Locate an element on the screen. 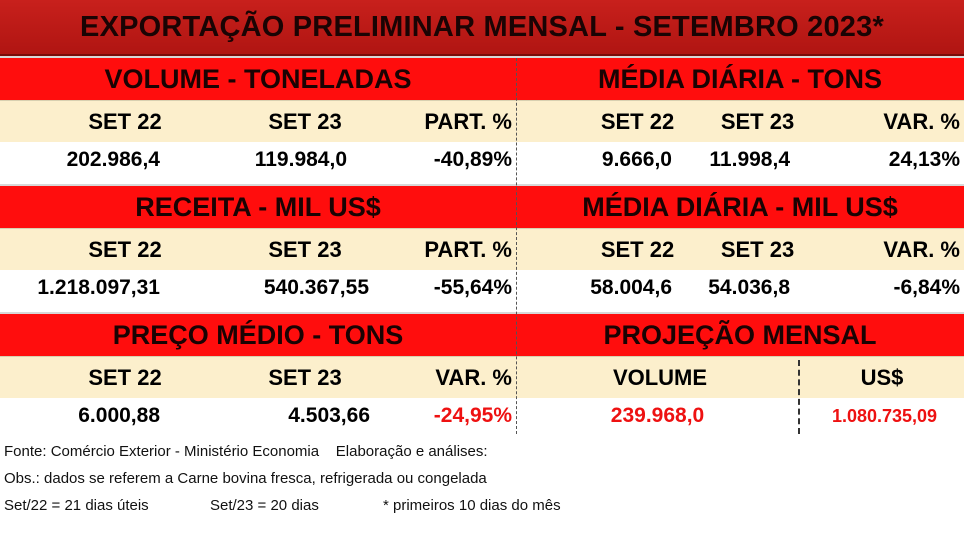 The width and height of the screenshot is (964, 557). volume-header: VOLUME - TONELADAS is located at coordinates (258, 78).